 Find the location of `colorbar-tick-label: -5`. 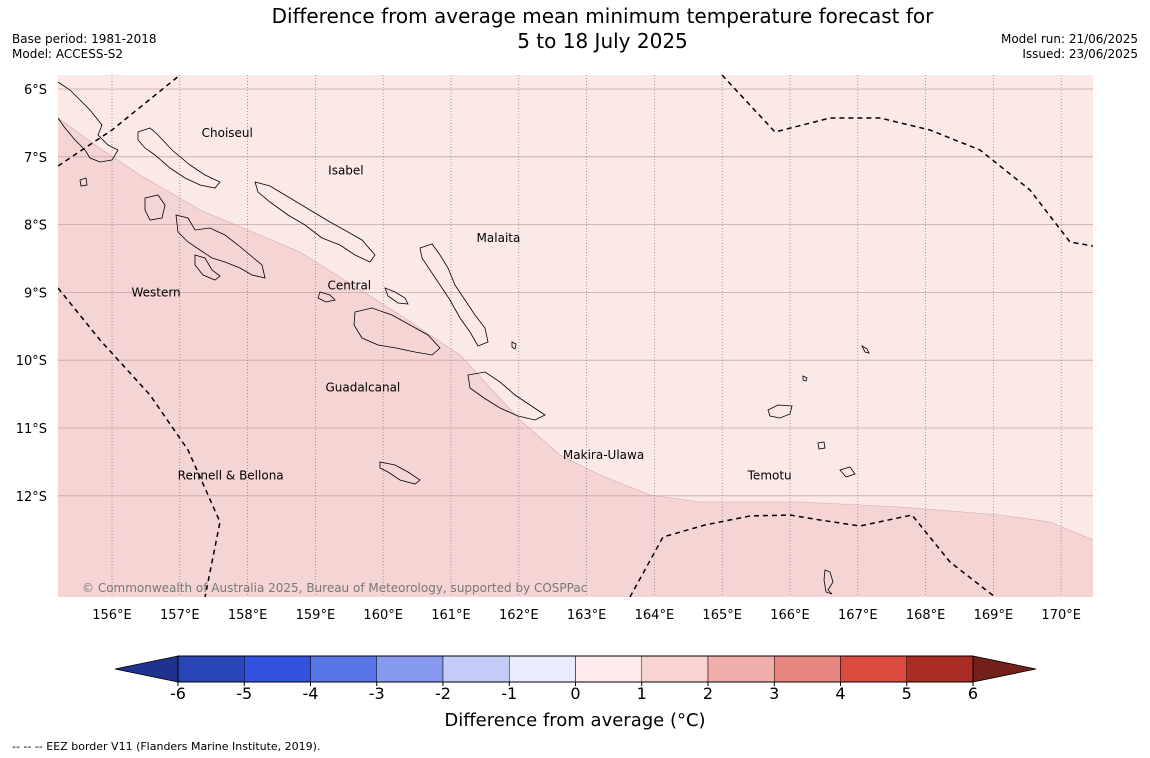

colorbar-tick-label: -5 is located at coordinates (244, 693).